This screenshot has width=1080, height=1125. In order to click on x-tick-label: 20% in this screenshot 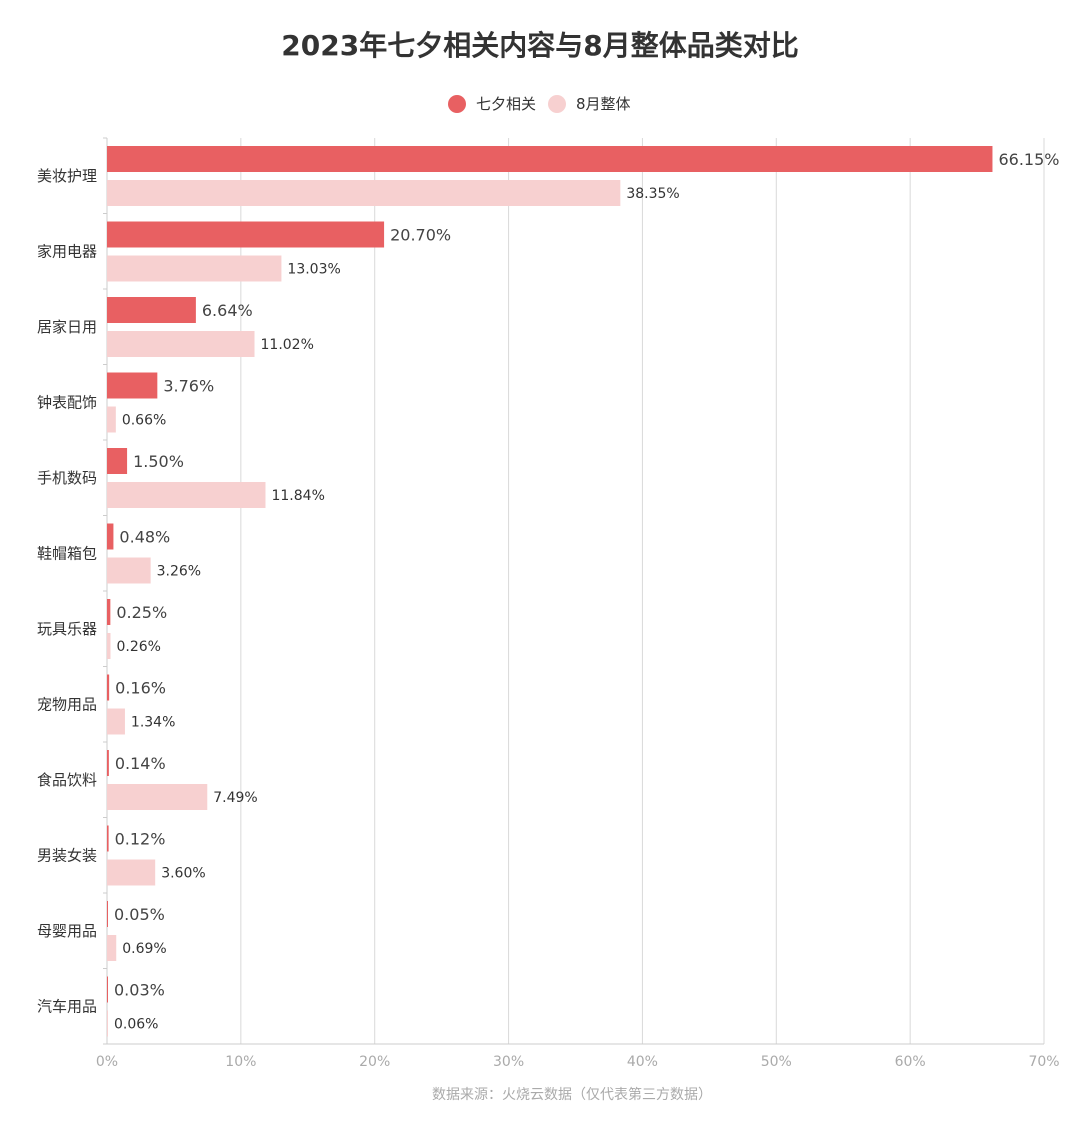, I will do `click(374, 1062)`.